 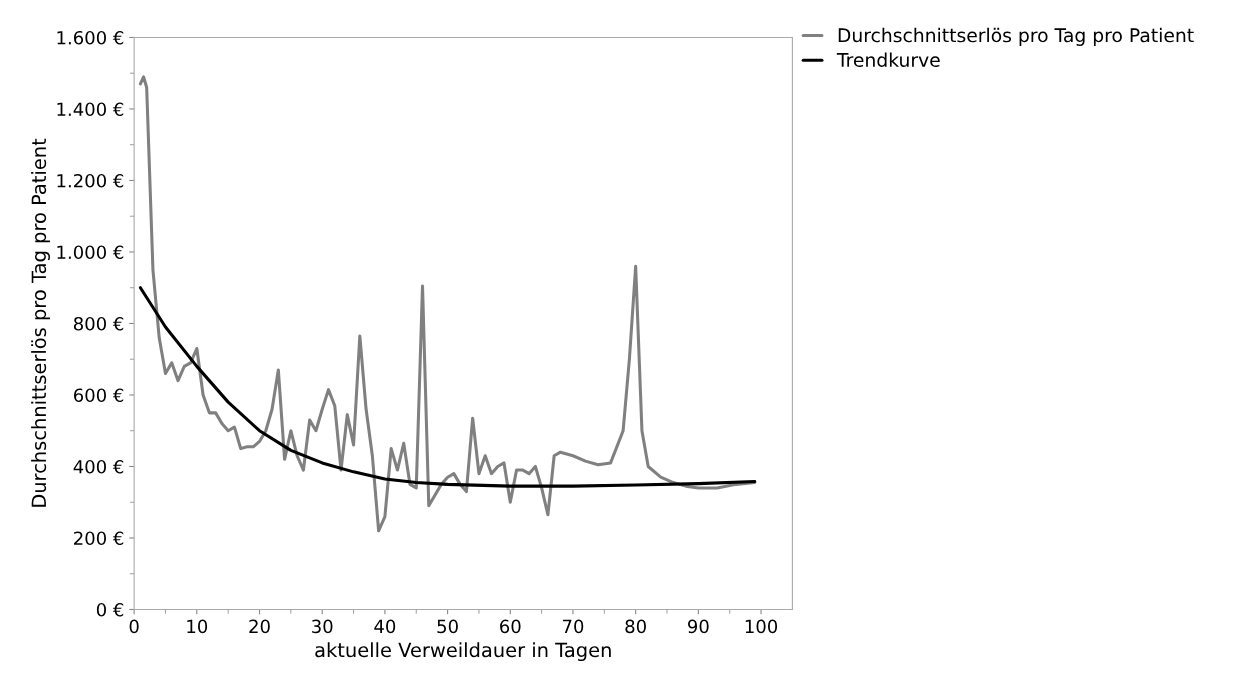 I want to click on x-tick-label: 100, so click(x=761, y=626).